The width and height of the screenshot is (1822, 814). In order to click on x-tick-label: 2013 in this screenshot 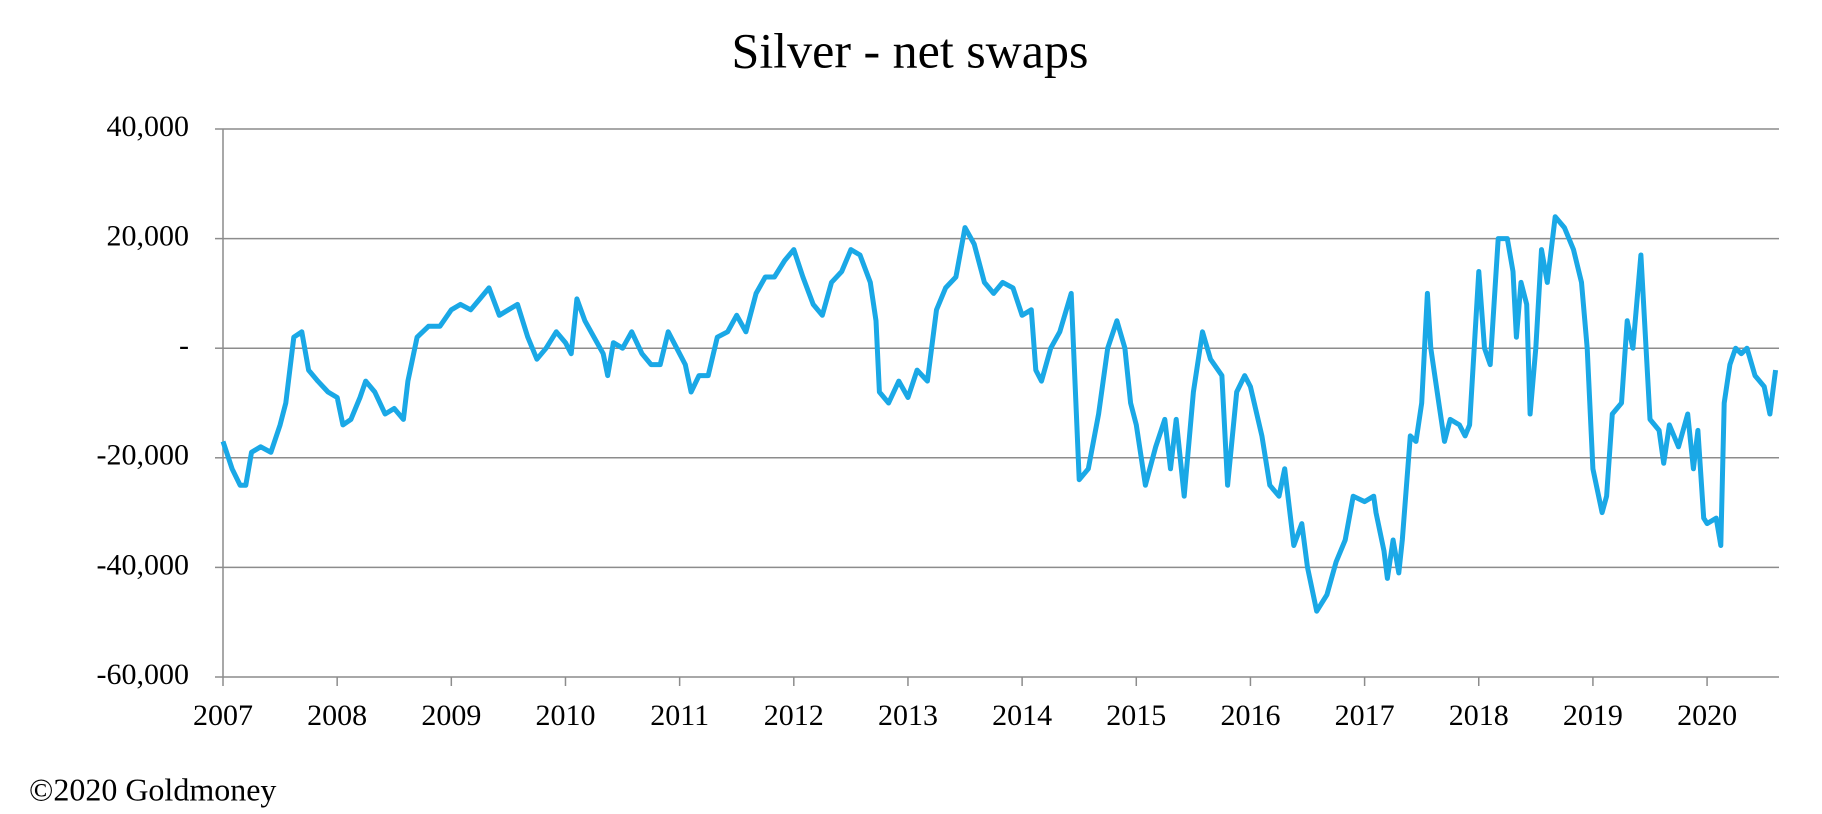, I will do `click(908, 715)`.